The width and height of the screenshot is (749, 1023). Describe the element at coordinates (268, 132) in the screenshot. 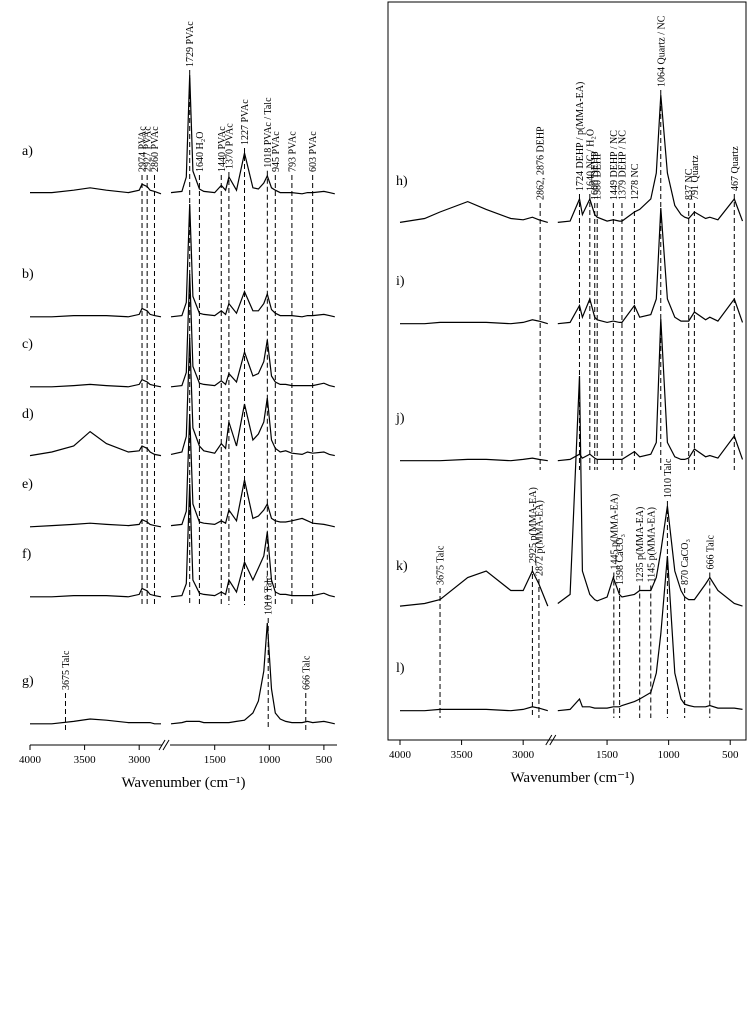

I see `peak-label: 1018 PVAc / Talc` at that location.